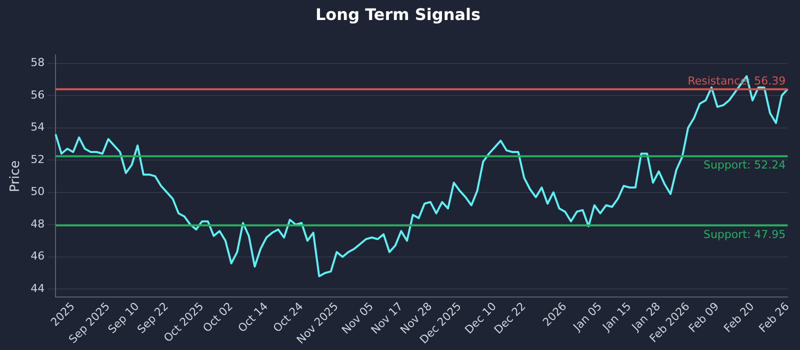 Image resolution: width=800 pixels, height=350 pixels. Describe the element at coordinates (37, 127) in the screenshot. I see `y-tick-label: 54` at that location.